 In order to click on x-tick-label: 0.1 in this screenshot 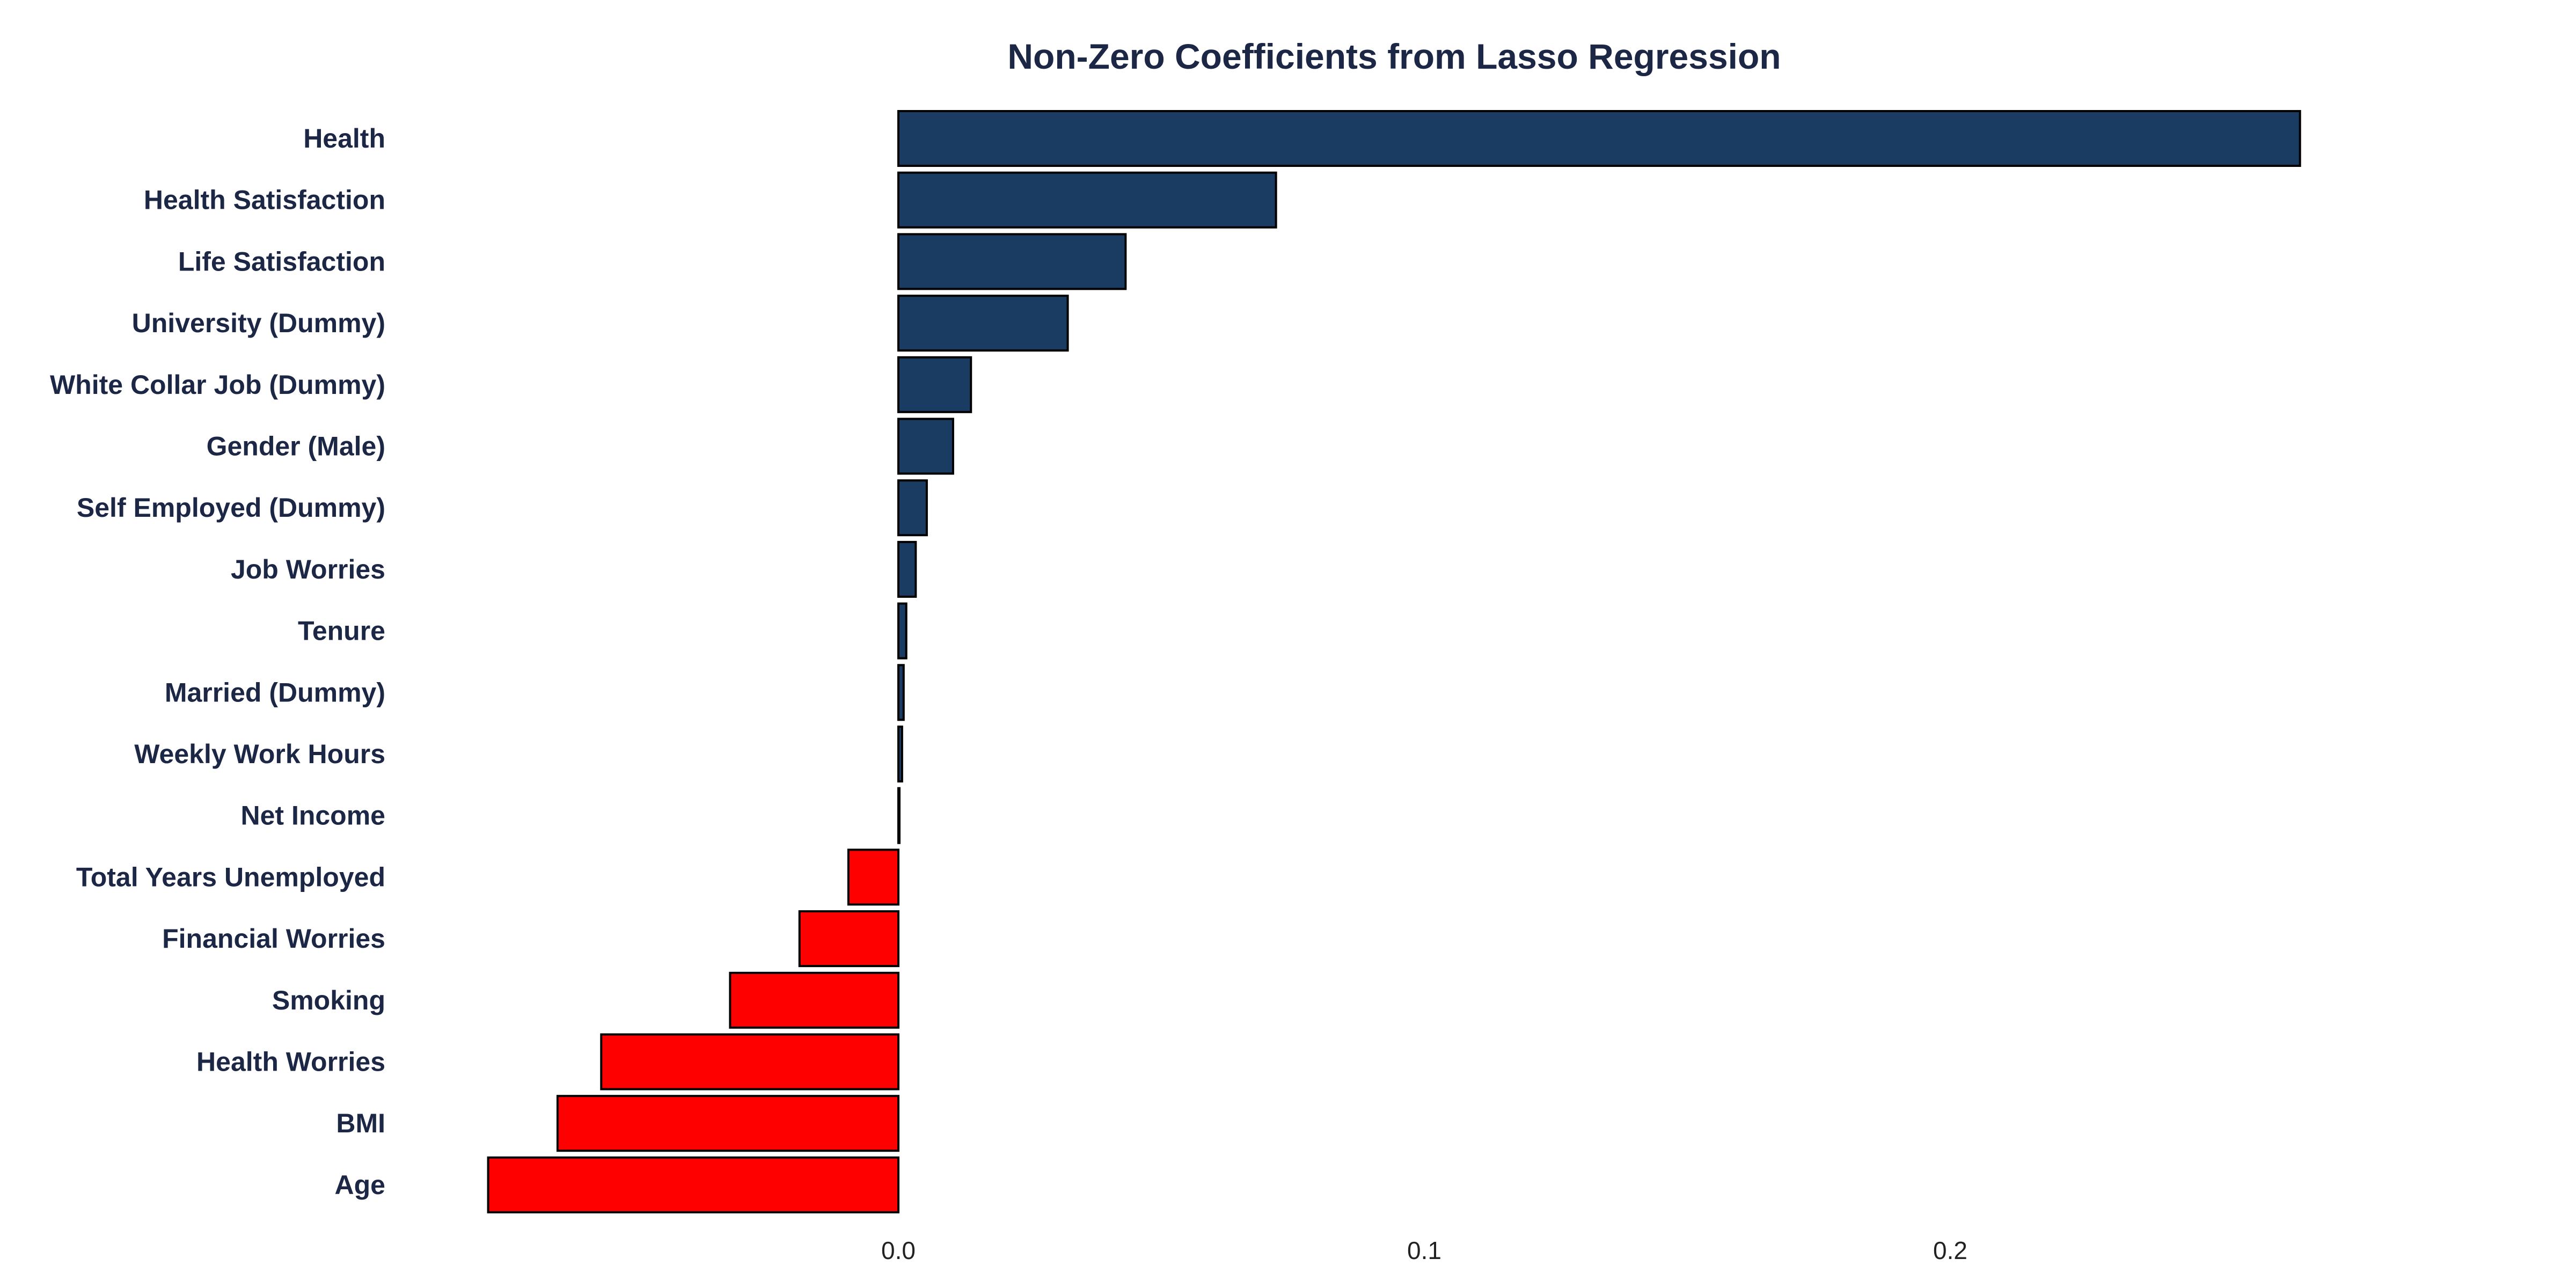, I will do `click(1424, 1250)`.